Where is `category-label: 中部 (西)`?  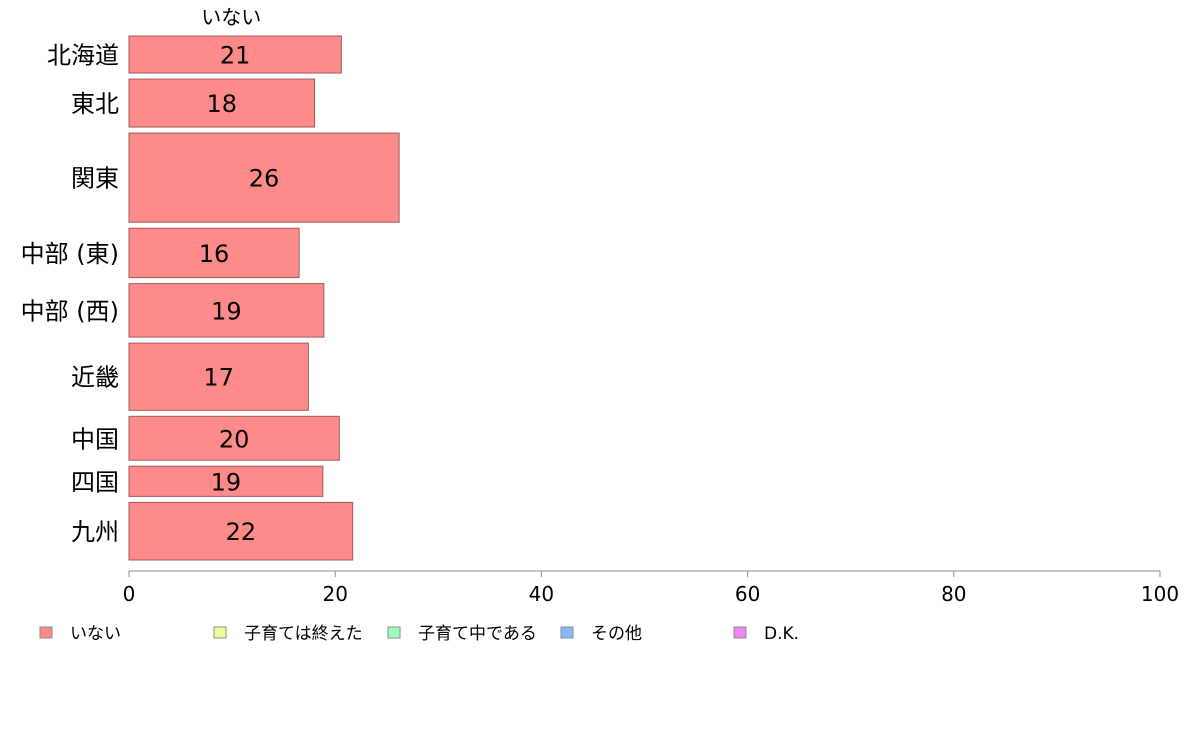
category-label: 中部 (西) is located at coordinates (70, 311).